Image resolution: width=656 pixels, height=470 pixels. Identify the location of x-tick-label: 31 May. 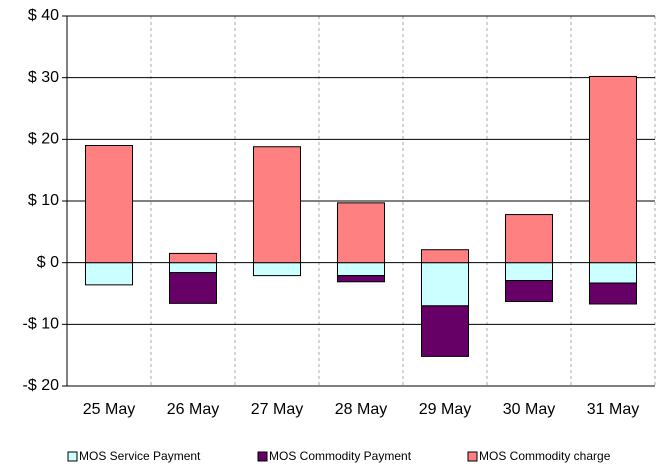
(613, 409).